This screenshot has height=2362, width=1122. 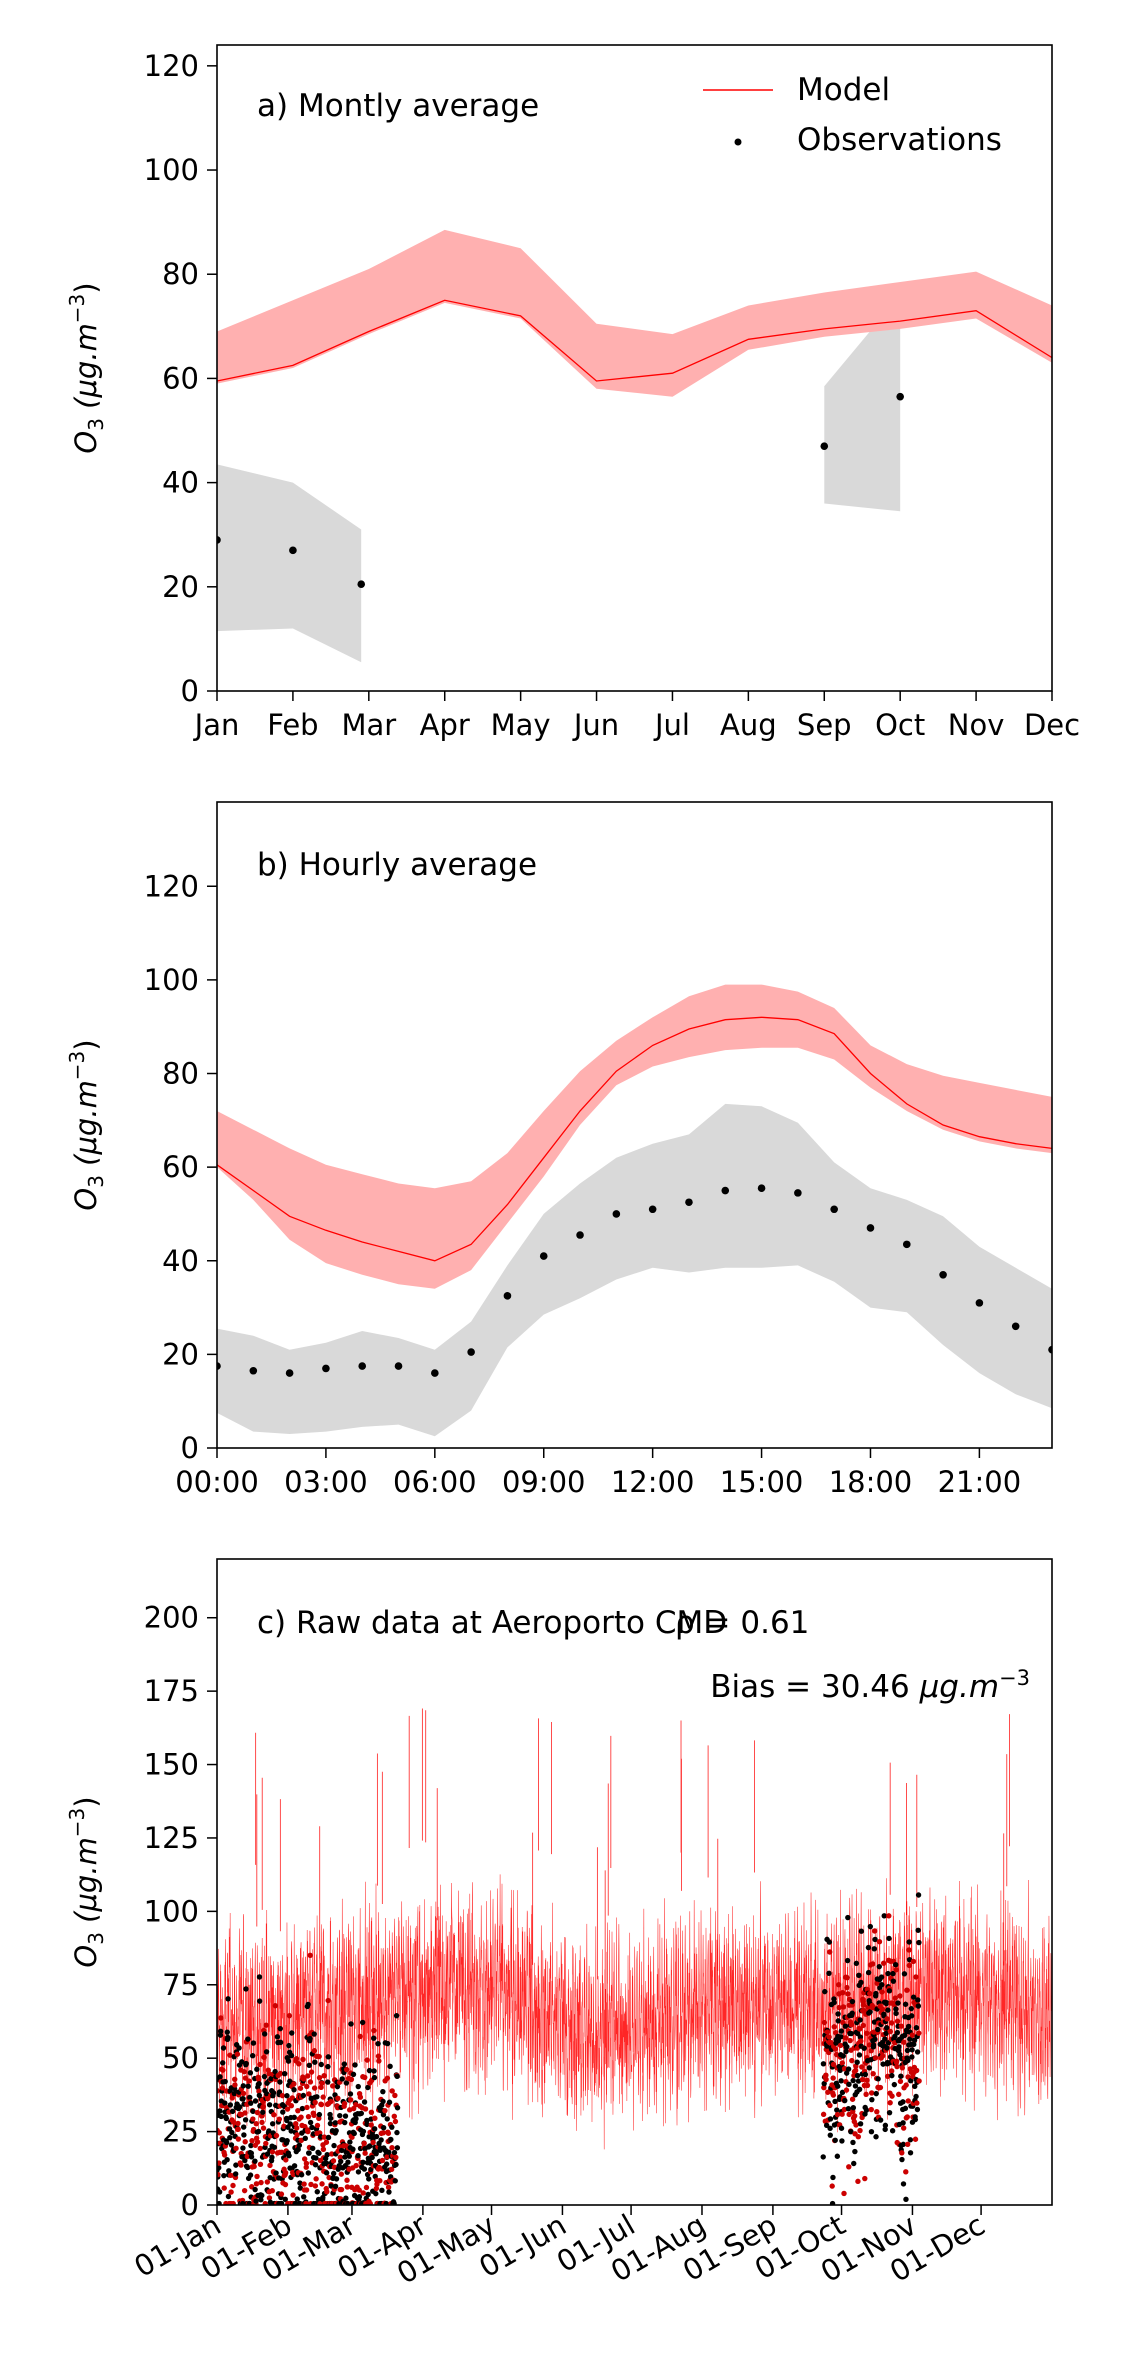 What do you see at coordinates (180, 274) in the screenshot?
I see `y-tick-label: 80` at bounding box center [180, 274].